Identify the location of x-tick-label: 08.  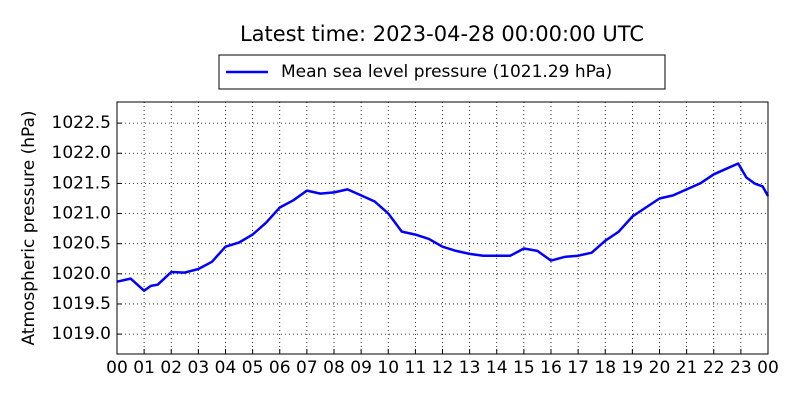
(334, 368).